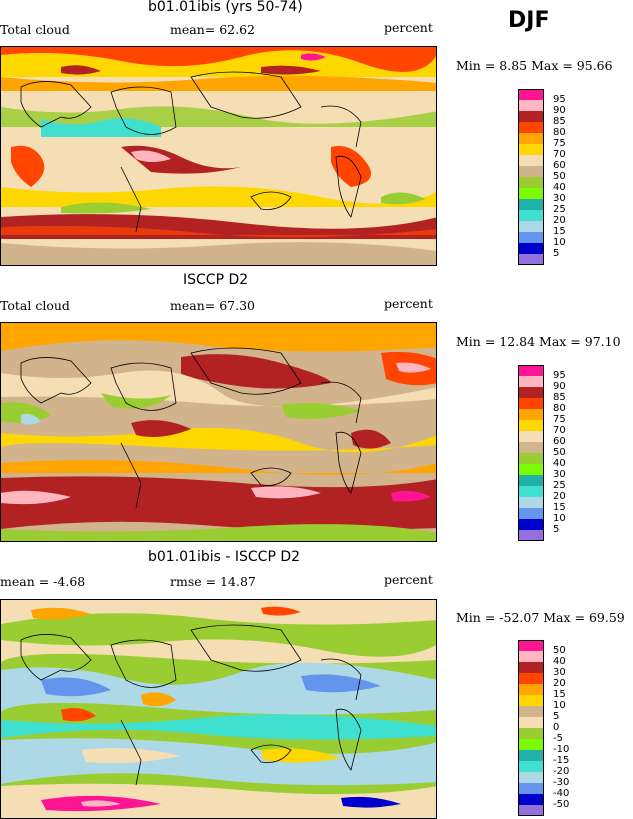 Image resolution: width=633 pixels, height=819 pixels. Describe the element at coordinates (558, 738) in the screenshot. I see `colorbar-level-label: -5` at that location.